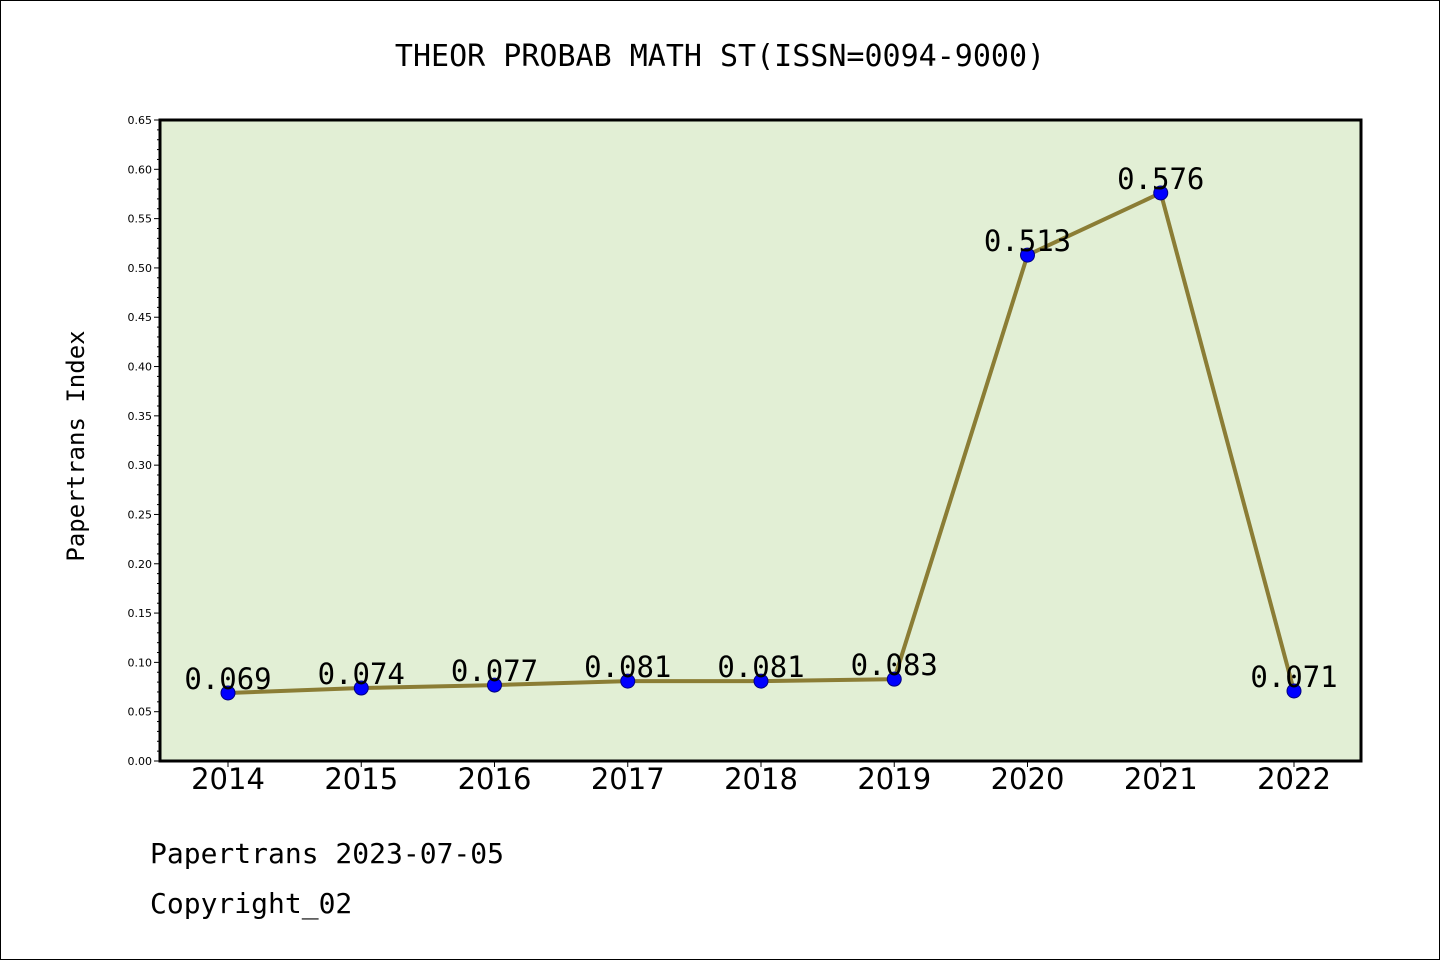  Describe the element at coordinates (628, 779) in the screenshot. I see `x-tick-label: 2017` at that location.